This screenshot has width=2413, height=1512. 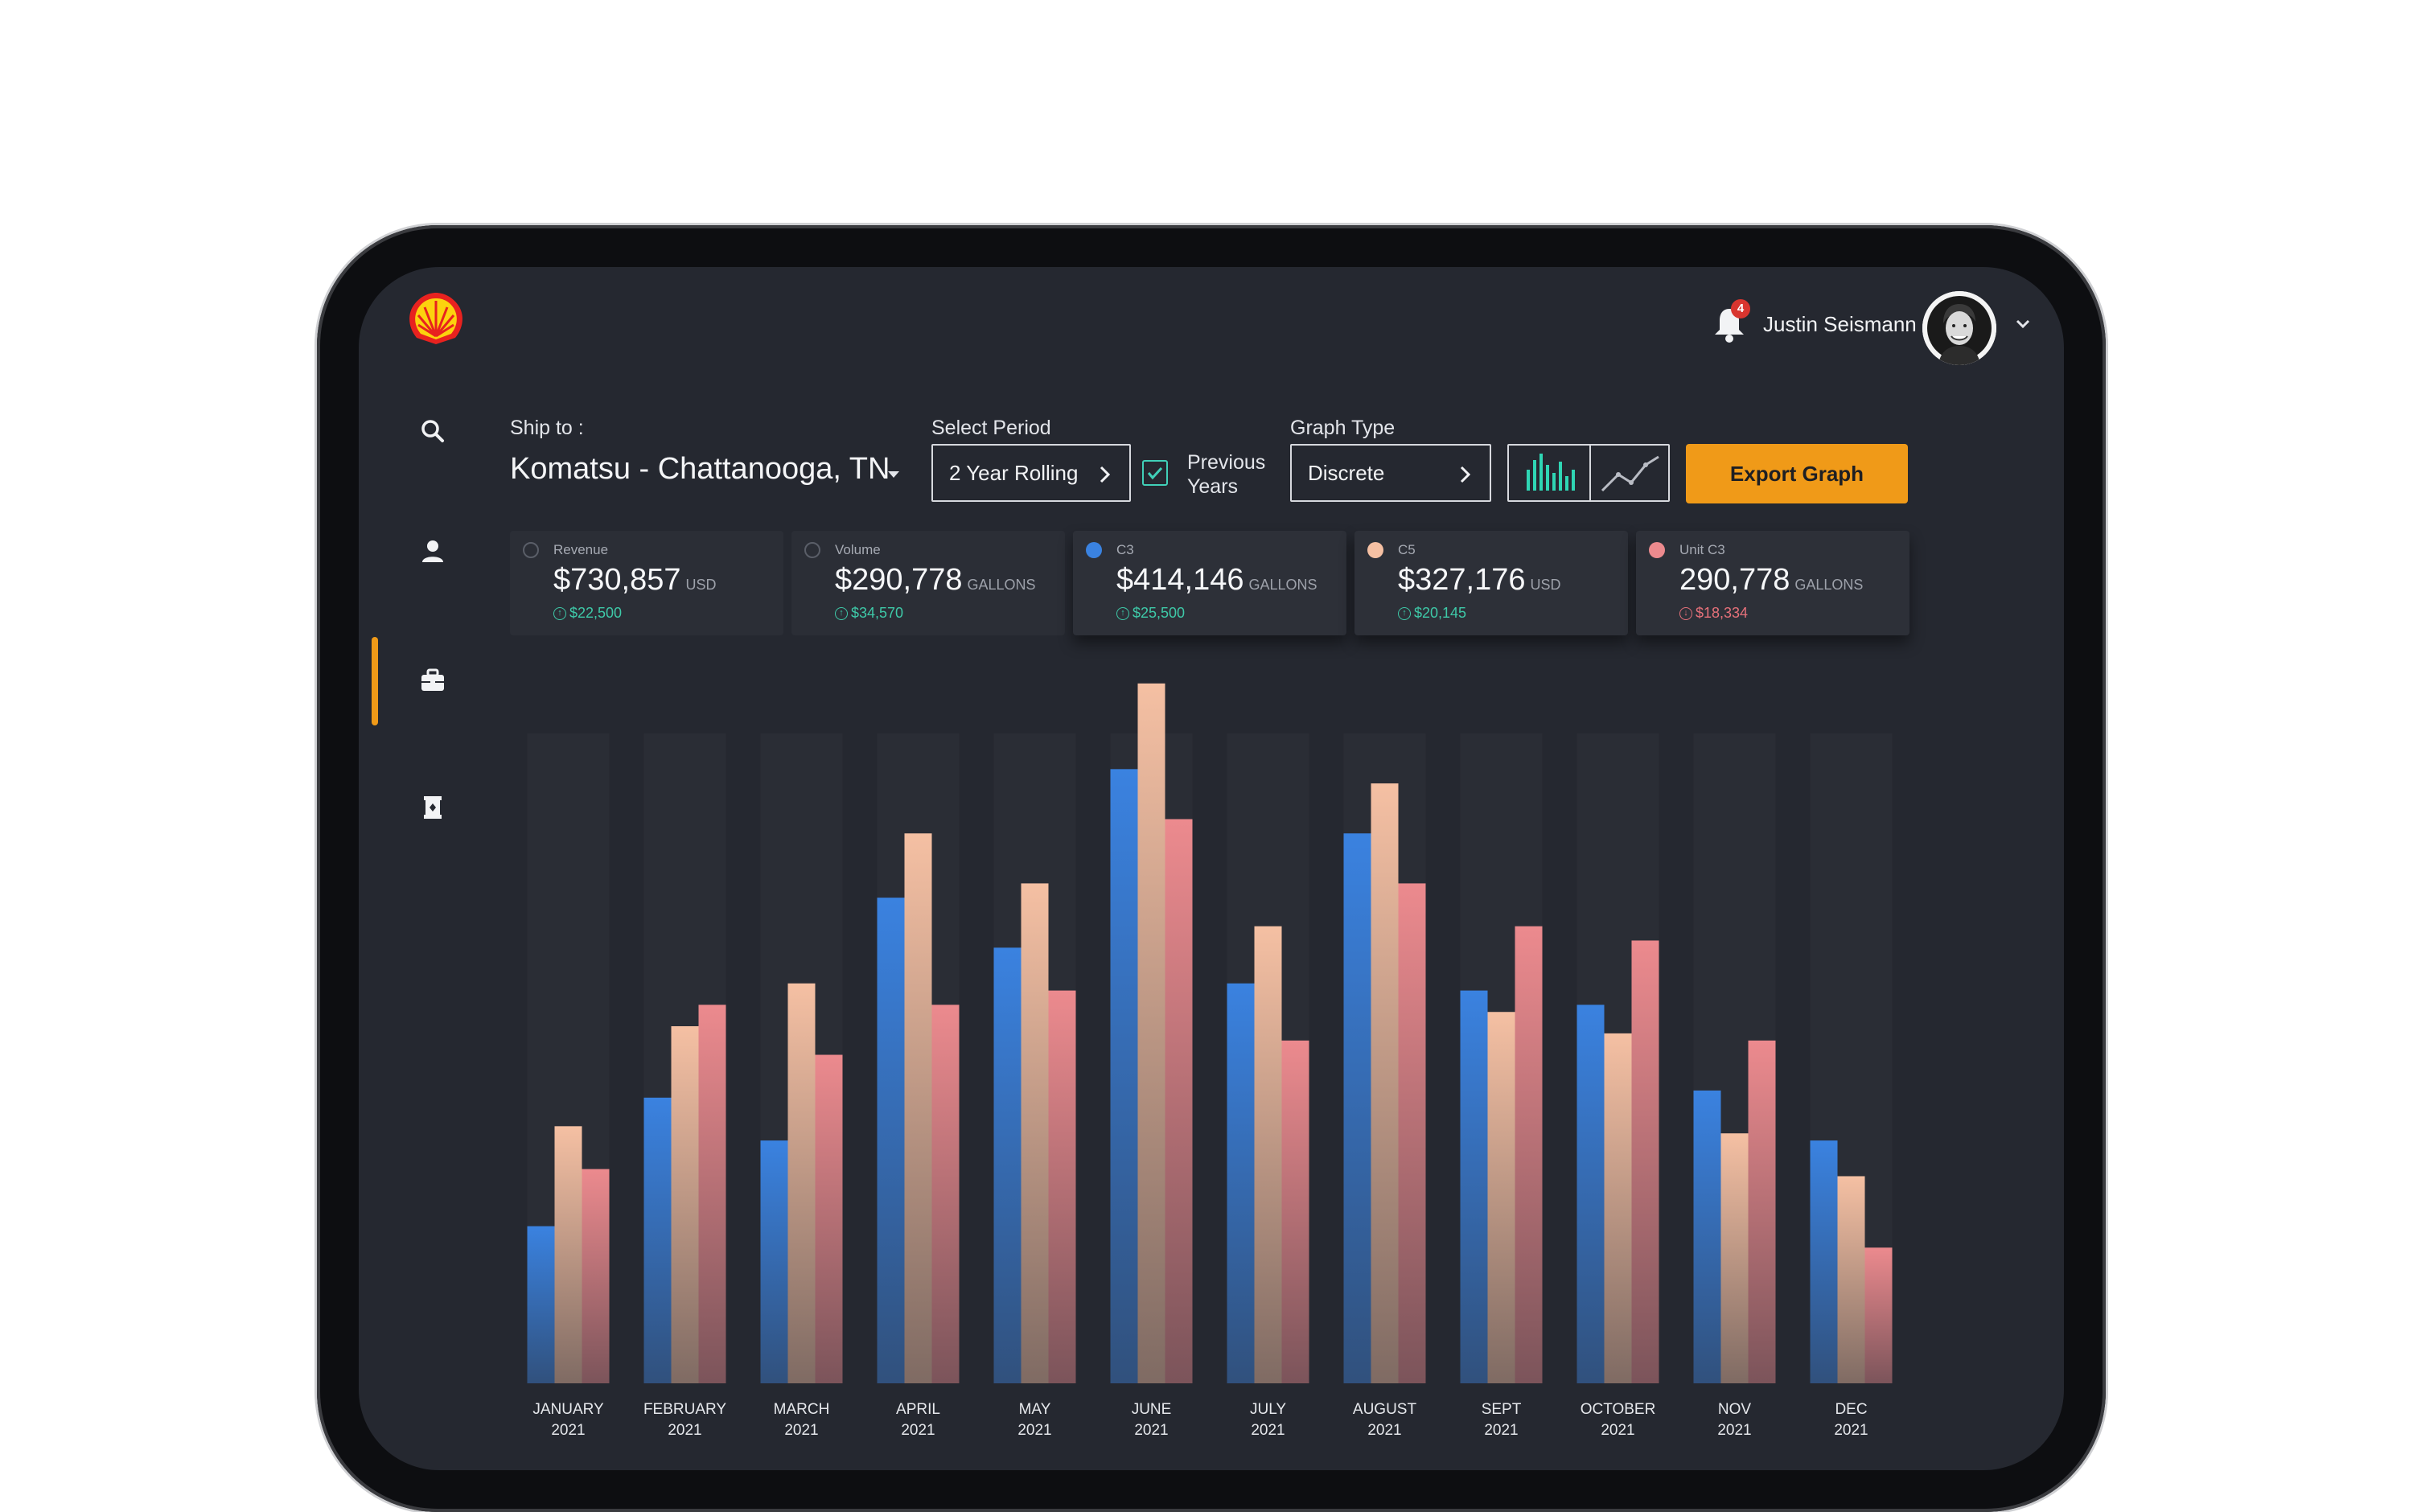 What do you see at coordinates (877, 613) in the screenshot?
I see `metric-delta-value: $34,570` at bounding box center [877, 613].